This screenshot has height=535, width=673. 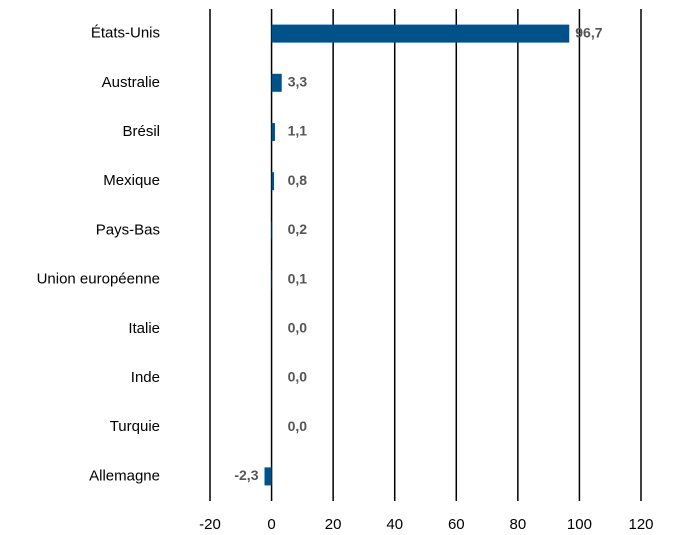 What do you see at coordinates (141, 131) in the screenshot?
I see `category-label: Brésil` at bounding box center [141, 131].